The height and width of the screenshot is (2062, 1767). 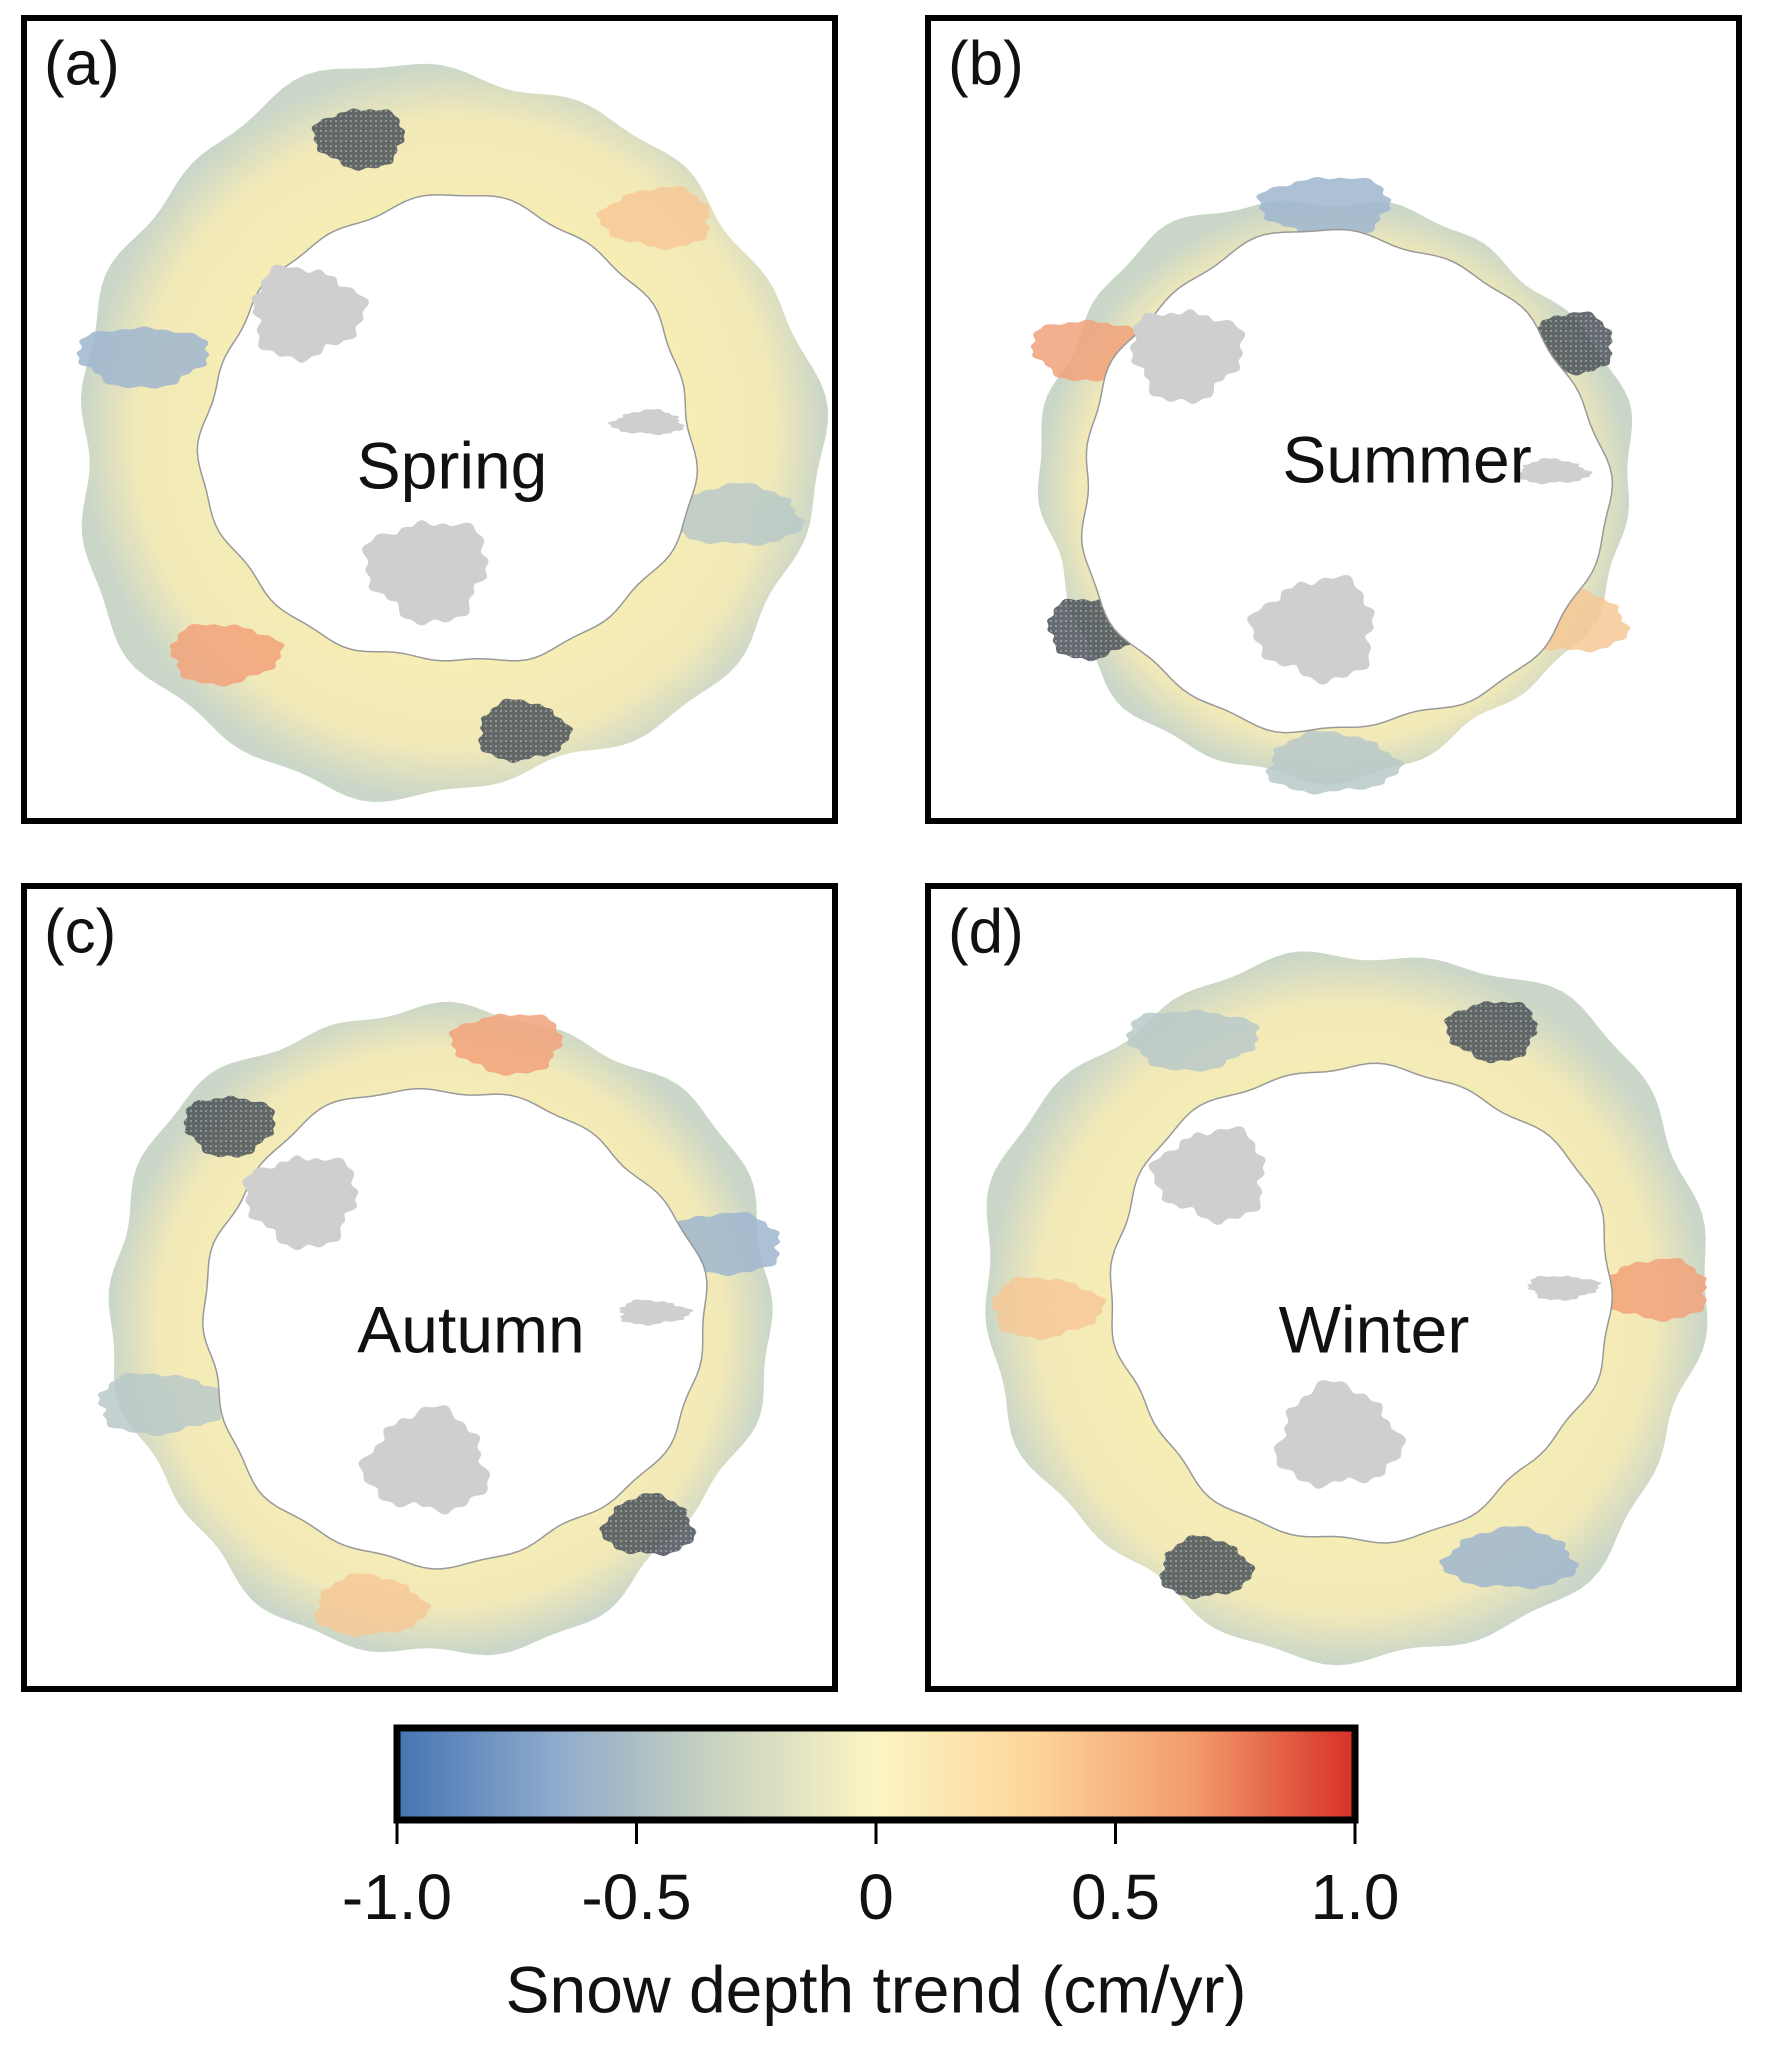 I want to click on season-label: Winter, so click(x=1374, y=1329).